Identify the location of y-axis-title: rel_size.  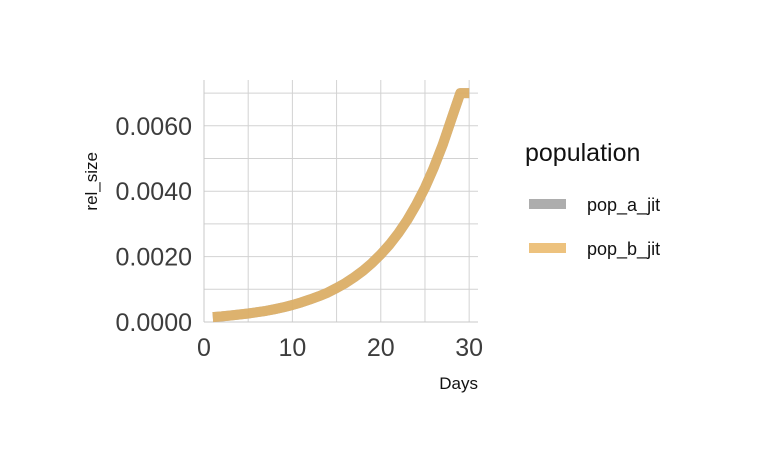
(91, 181).